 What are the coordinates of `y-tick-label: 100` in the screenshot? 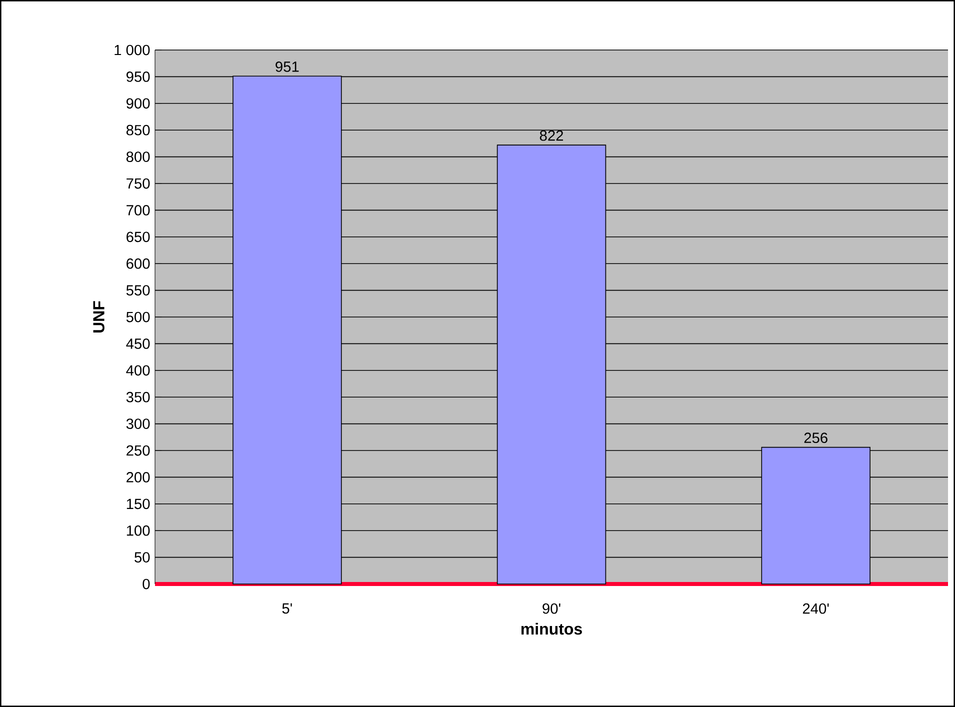 It's located at (138, 530).